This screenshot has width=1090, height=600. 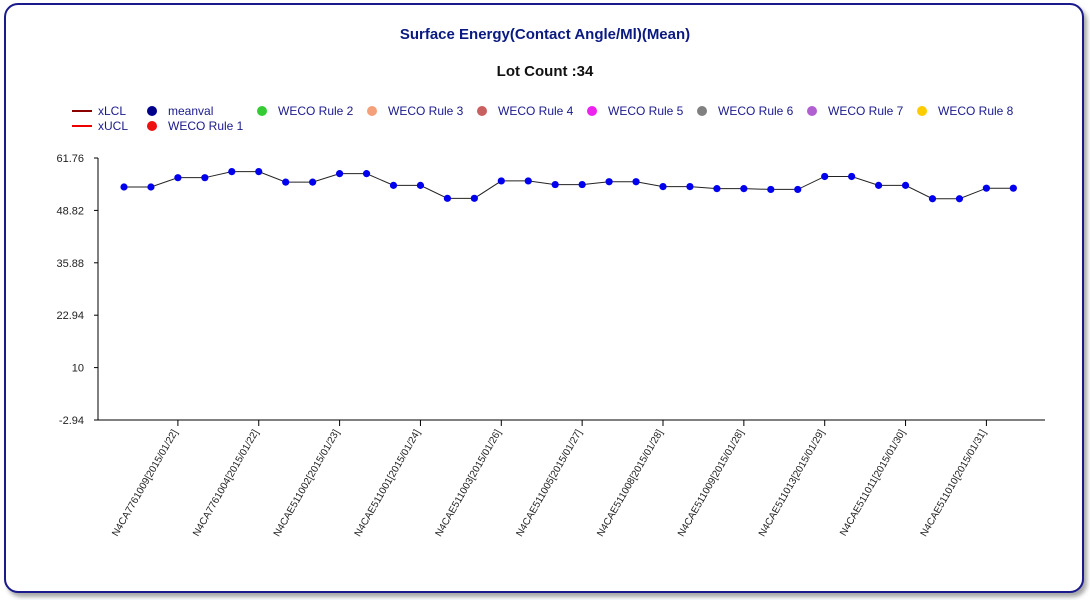 I want to click on y-tick-label: 61.76, so click(x=70, y=159).